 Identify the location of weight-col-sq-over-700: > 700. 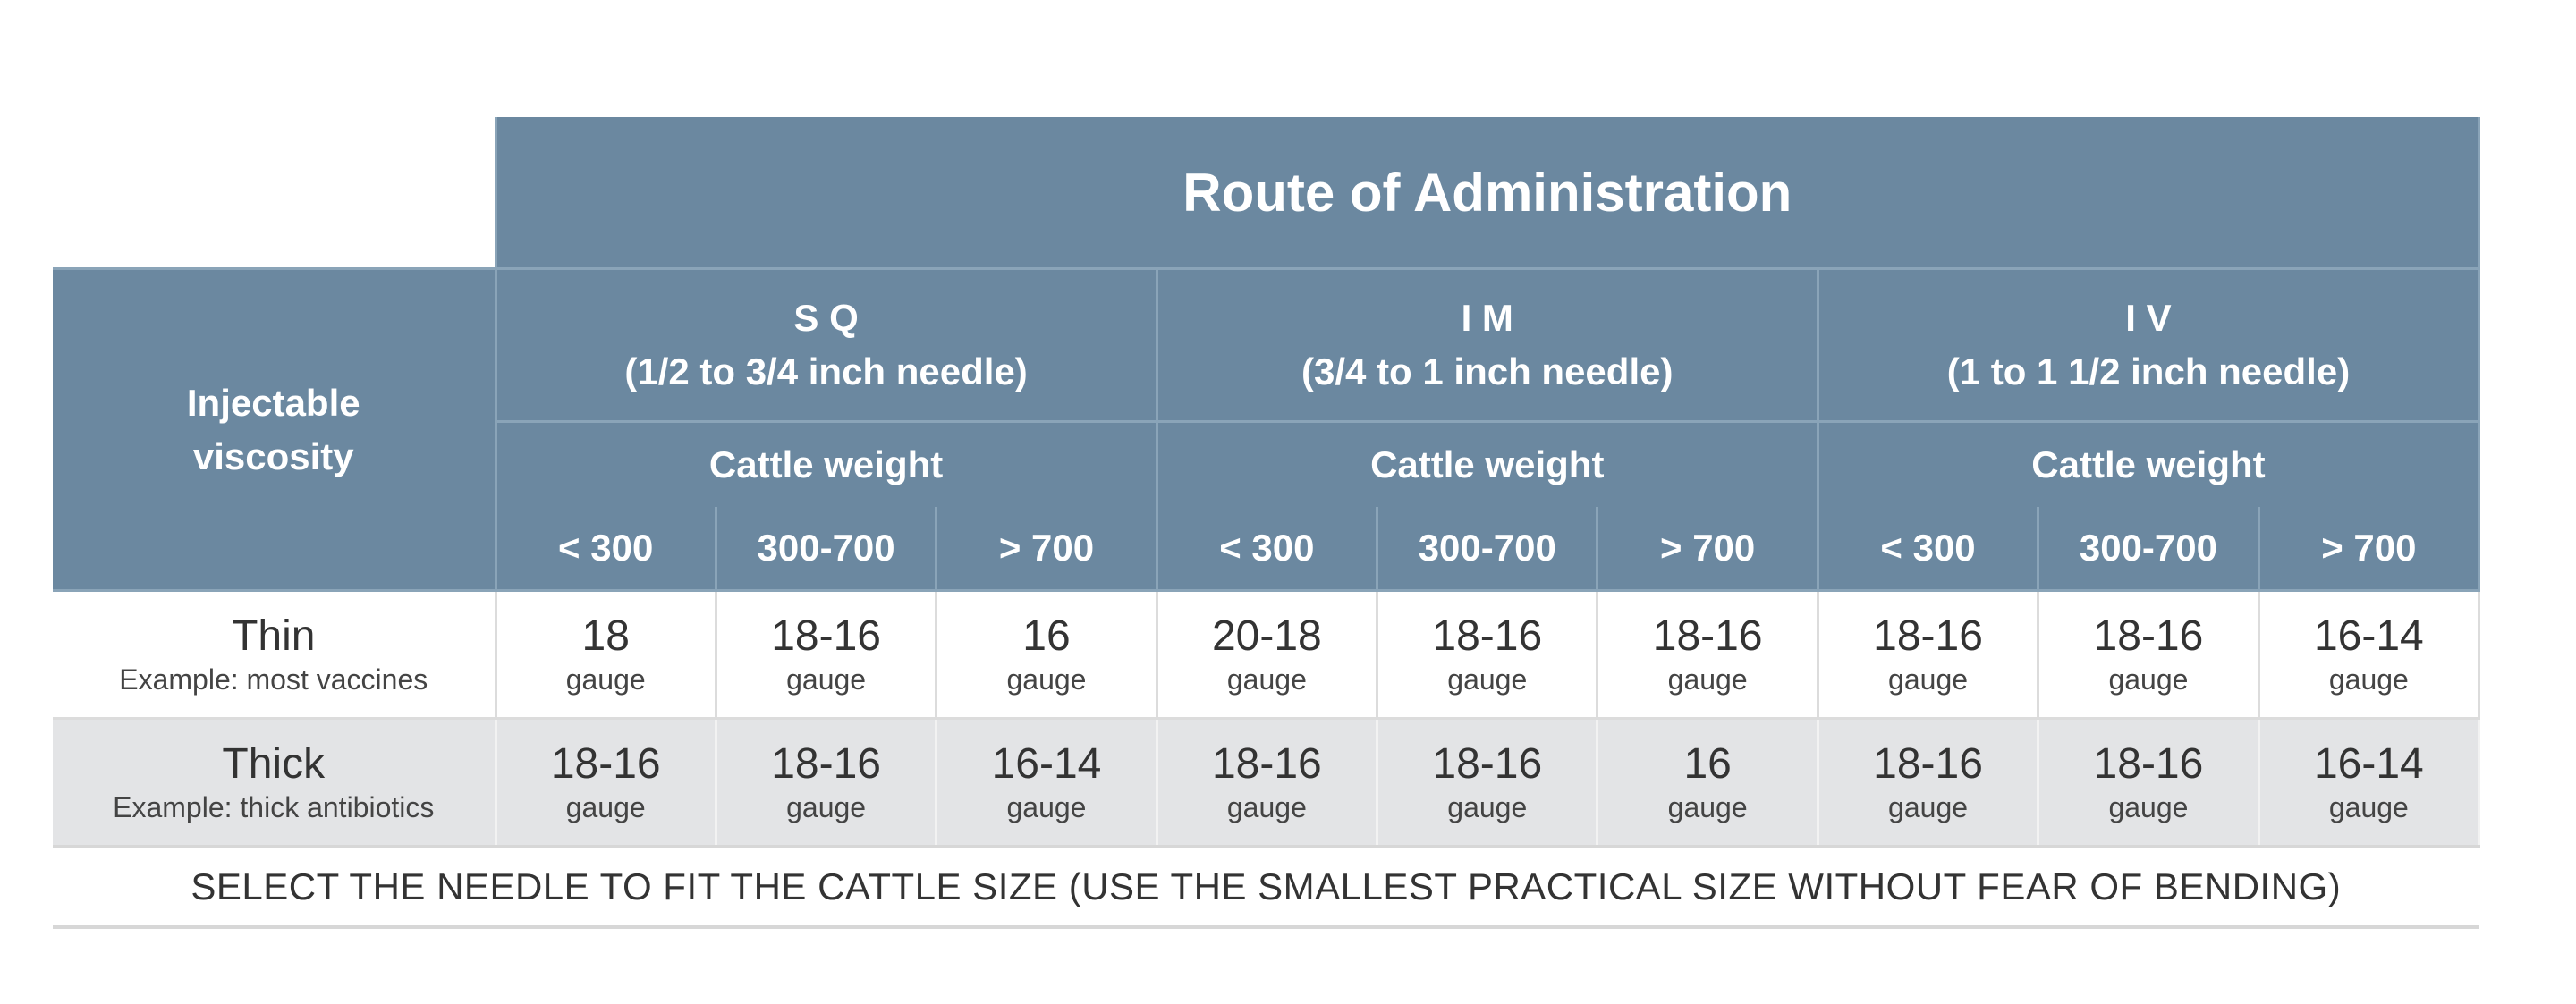
(1046, 549).